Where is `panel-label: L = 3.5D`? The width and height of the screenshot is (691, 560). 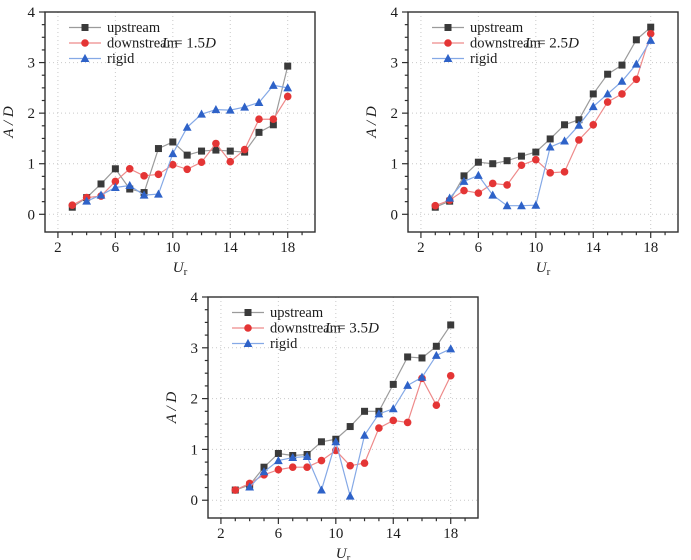
panel-label: L = 3.5D is located at coordinates (351, 329).